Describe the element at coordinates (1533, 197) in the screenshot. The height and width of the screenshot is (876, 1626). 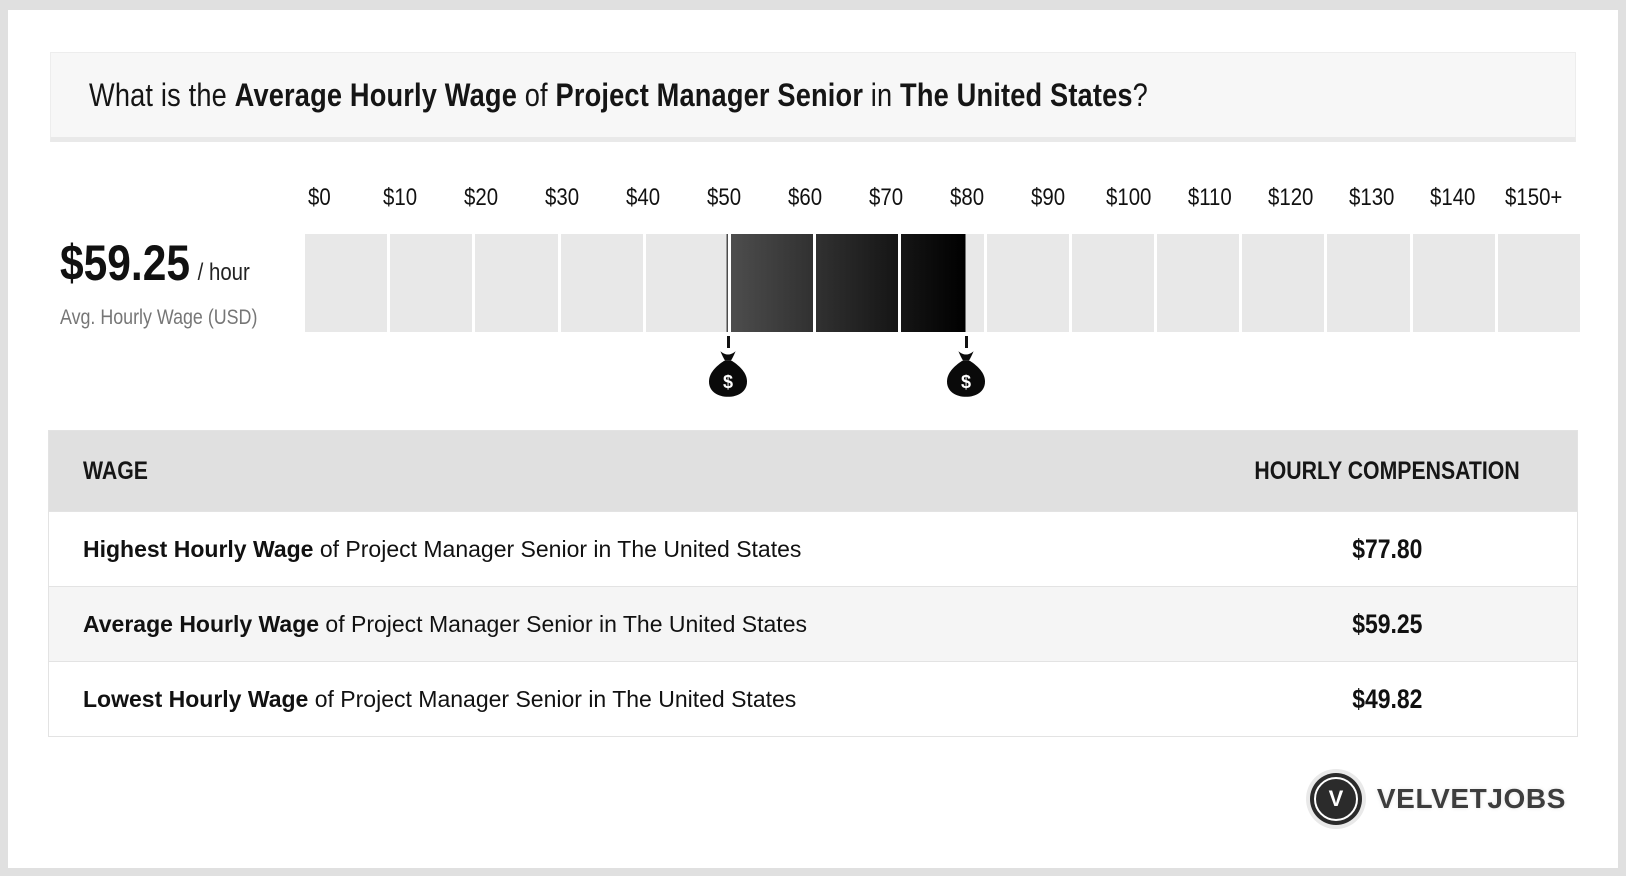
I see `axis-tick-label: $150+` at that location.